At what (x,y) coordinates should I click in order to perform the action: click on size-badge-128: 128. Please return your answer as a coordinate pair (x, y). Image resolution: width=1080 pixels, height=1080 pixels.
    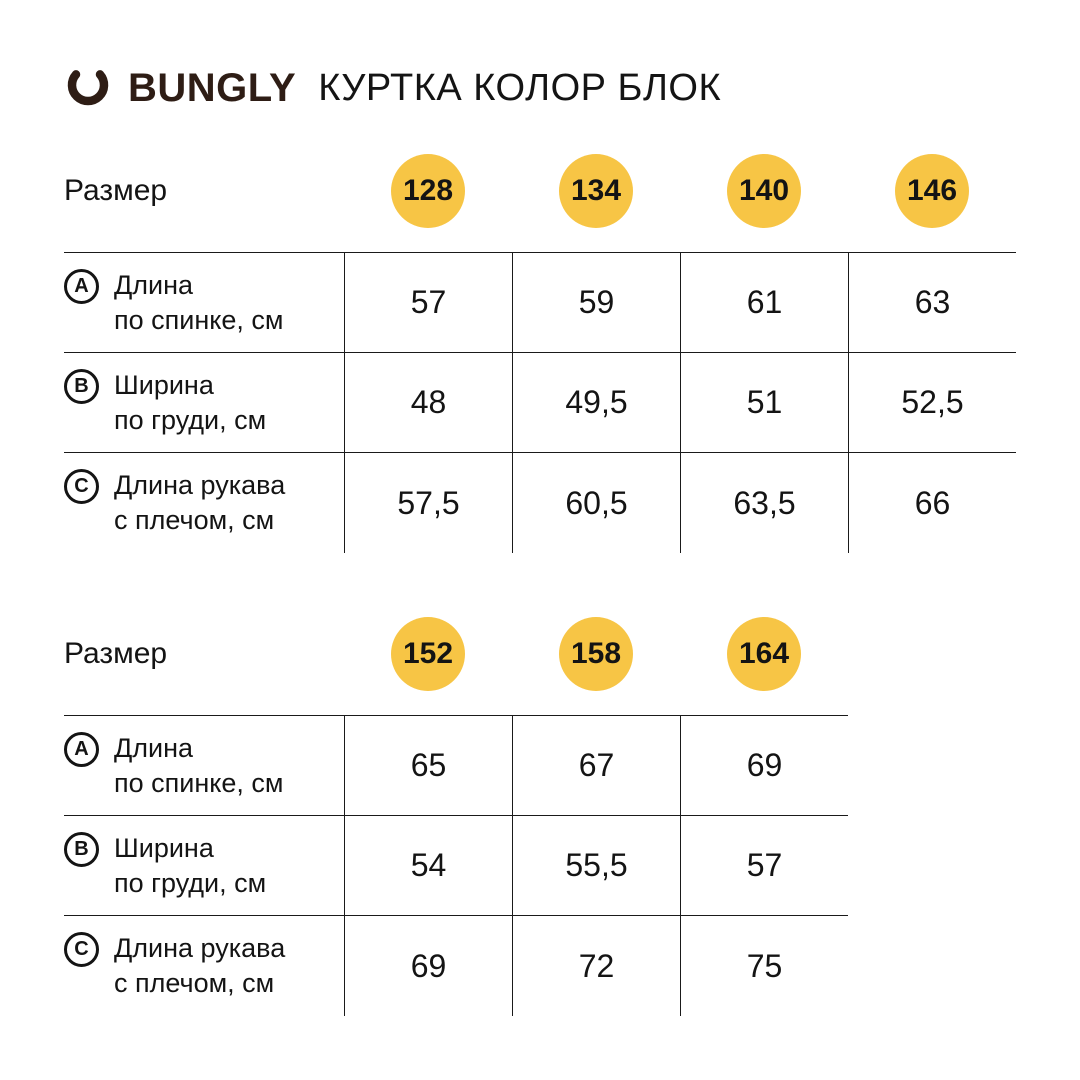
    Looking at the image, I should click on (428, 191).